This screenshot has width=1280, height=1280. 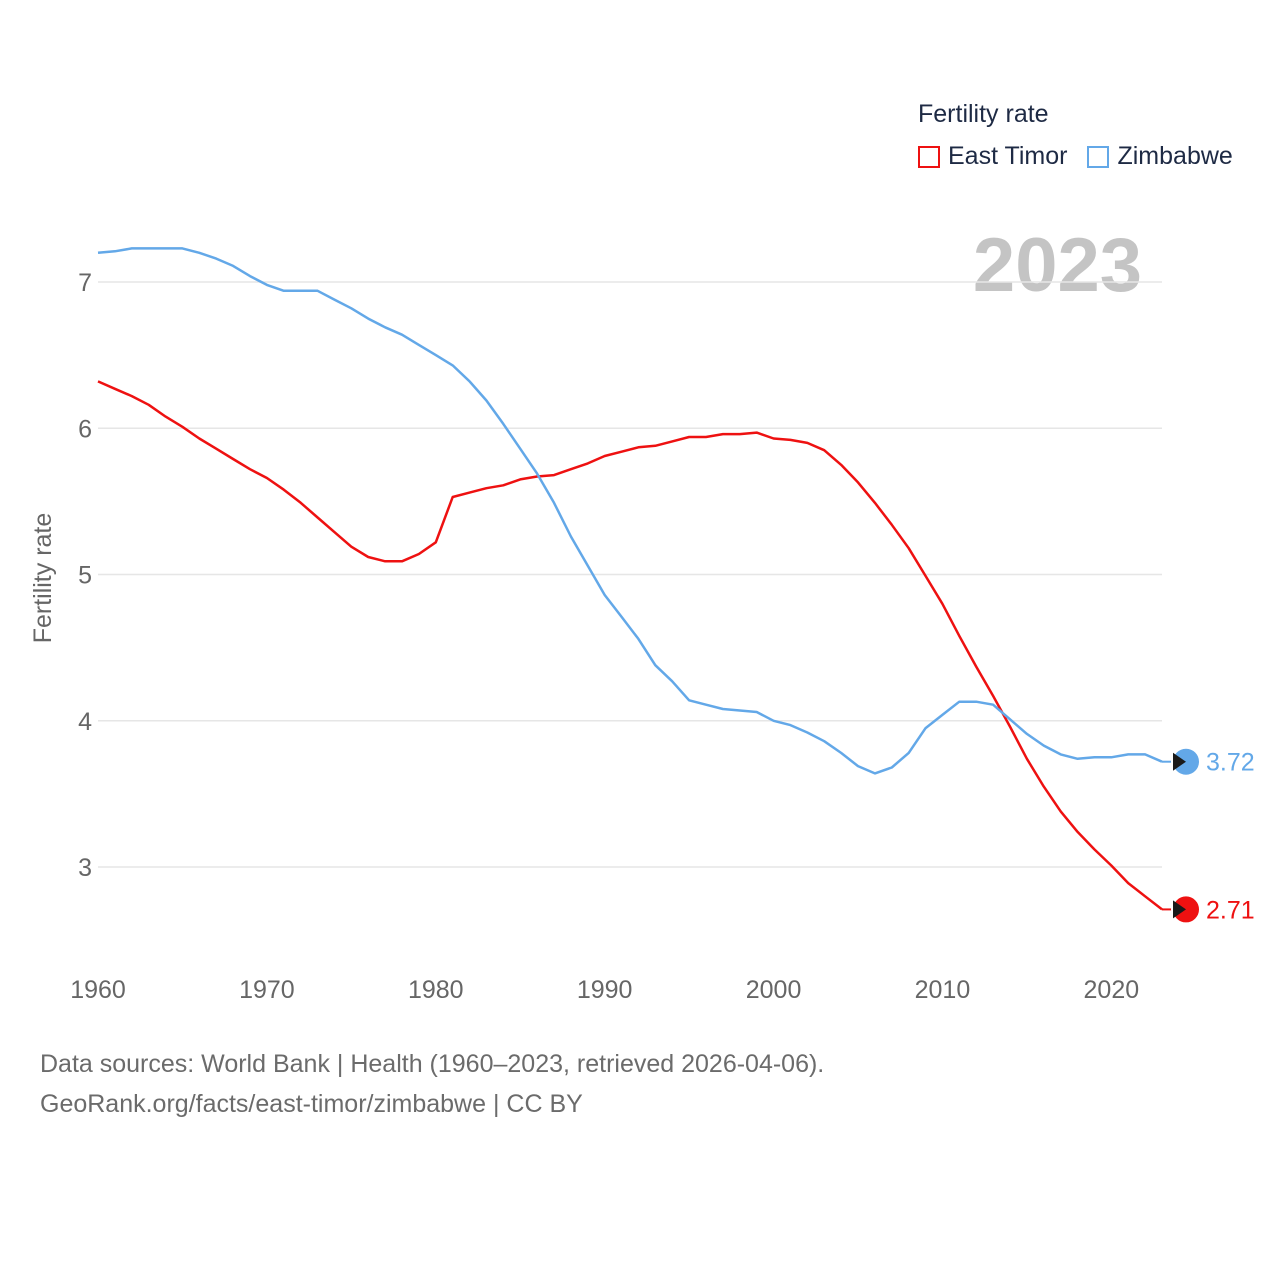 I want to click on legend-swatch-east-timor, so click(x=929, y=156).